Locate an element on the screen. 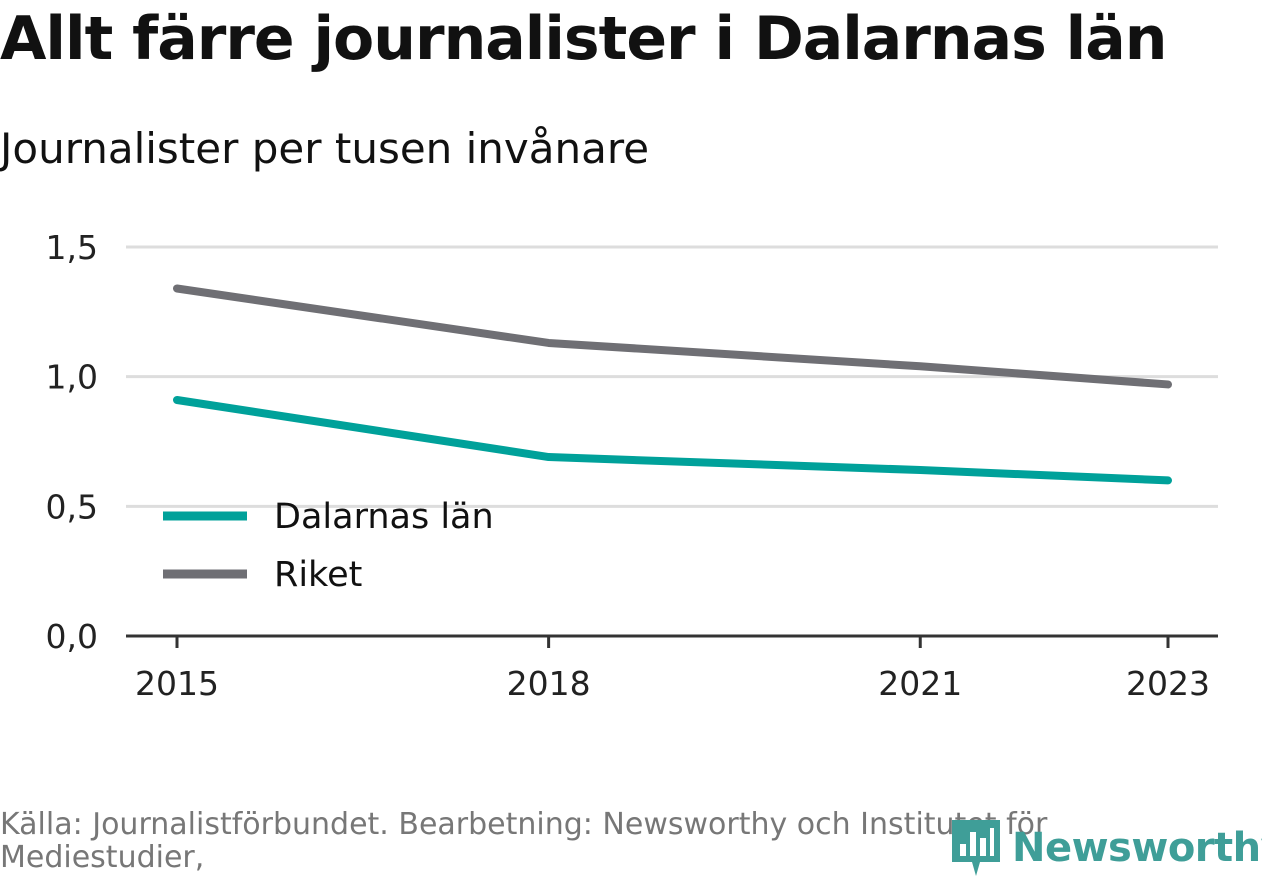 The image size is (1262, 879). y-tick-label: 0,0 is located at coordinates (72, 636).